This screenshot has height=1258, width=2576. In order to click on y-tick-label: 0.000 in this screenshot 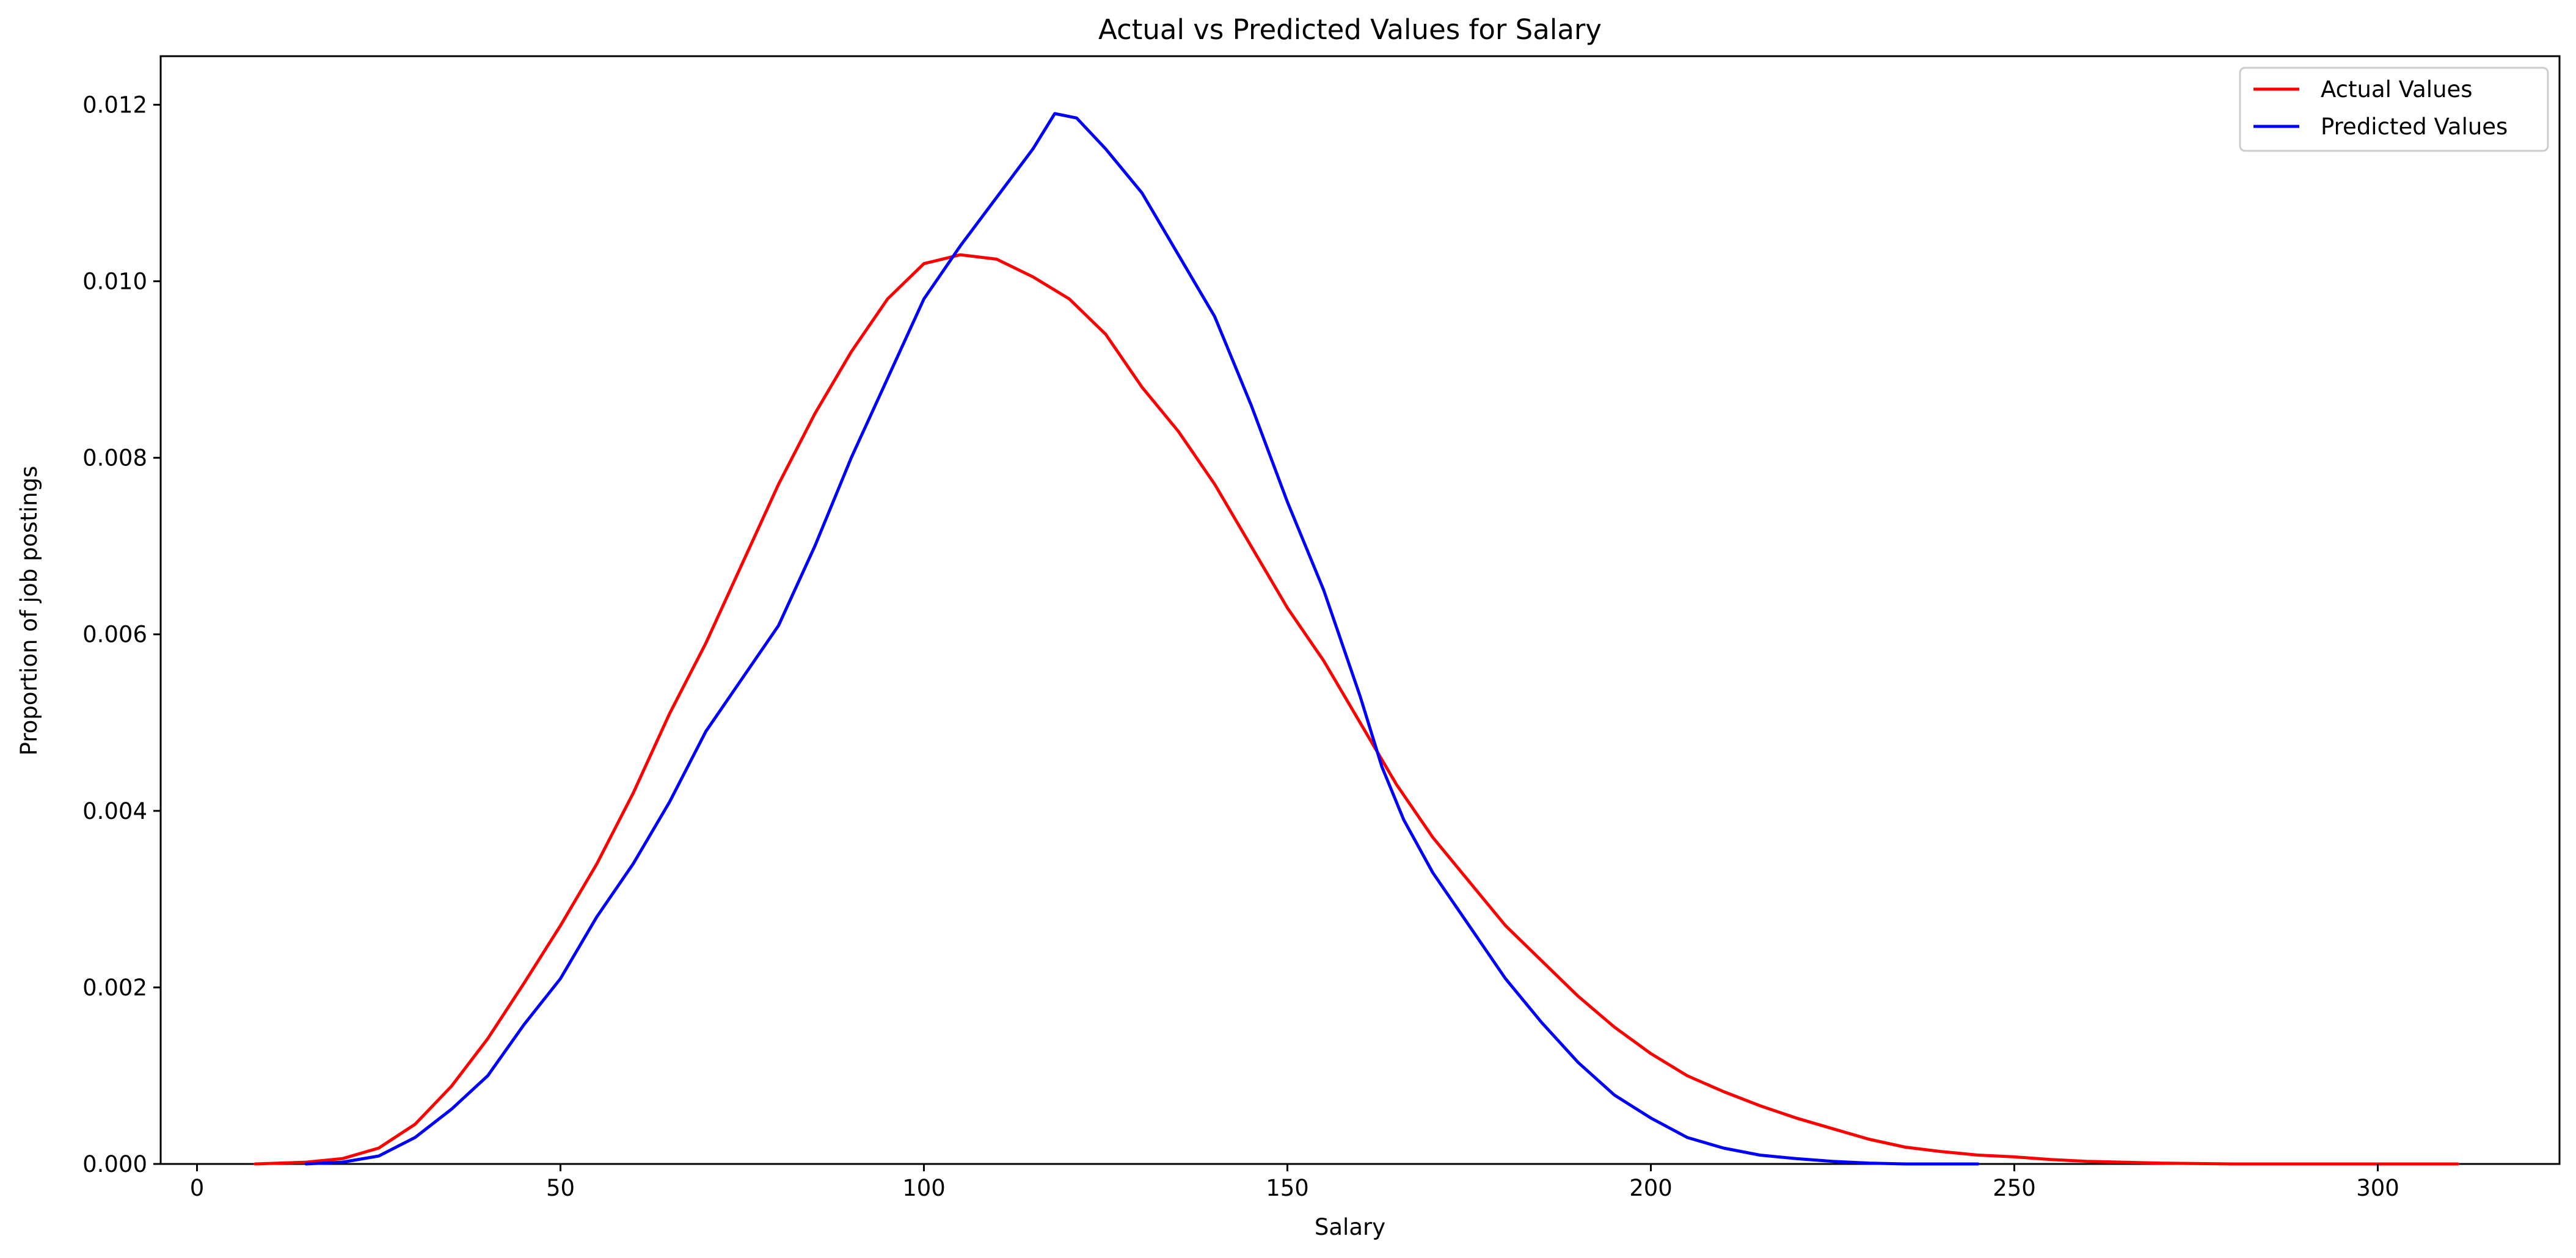, I will do `click(115, 1164)`.